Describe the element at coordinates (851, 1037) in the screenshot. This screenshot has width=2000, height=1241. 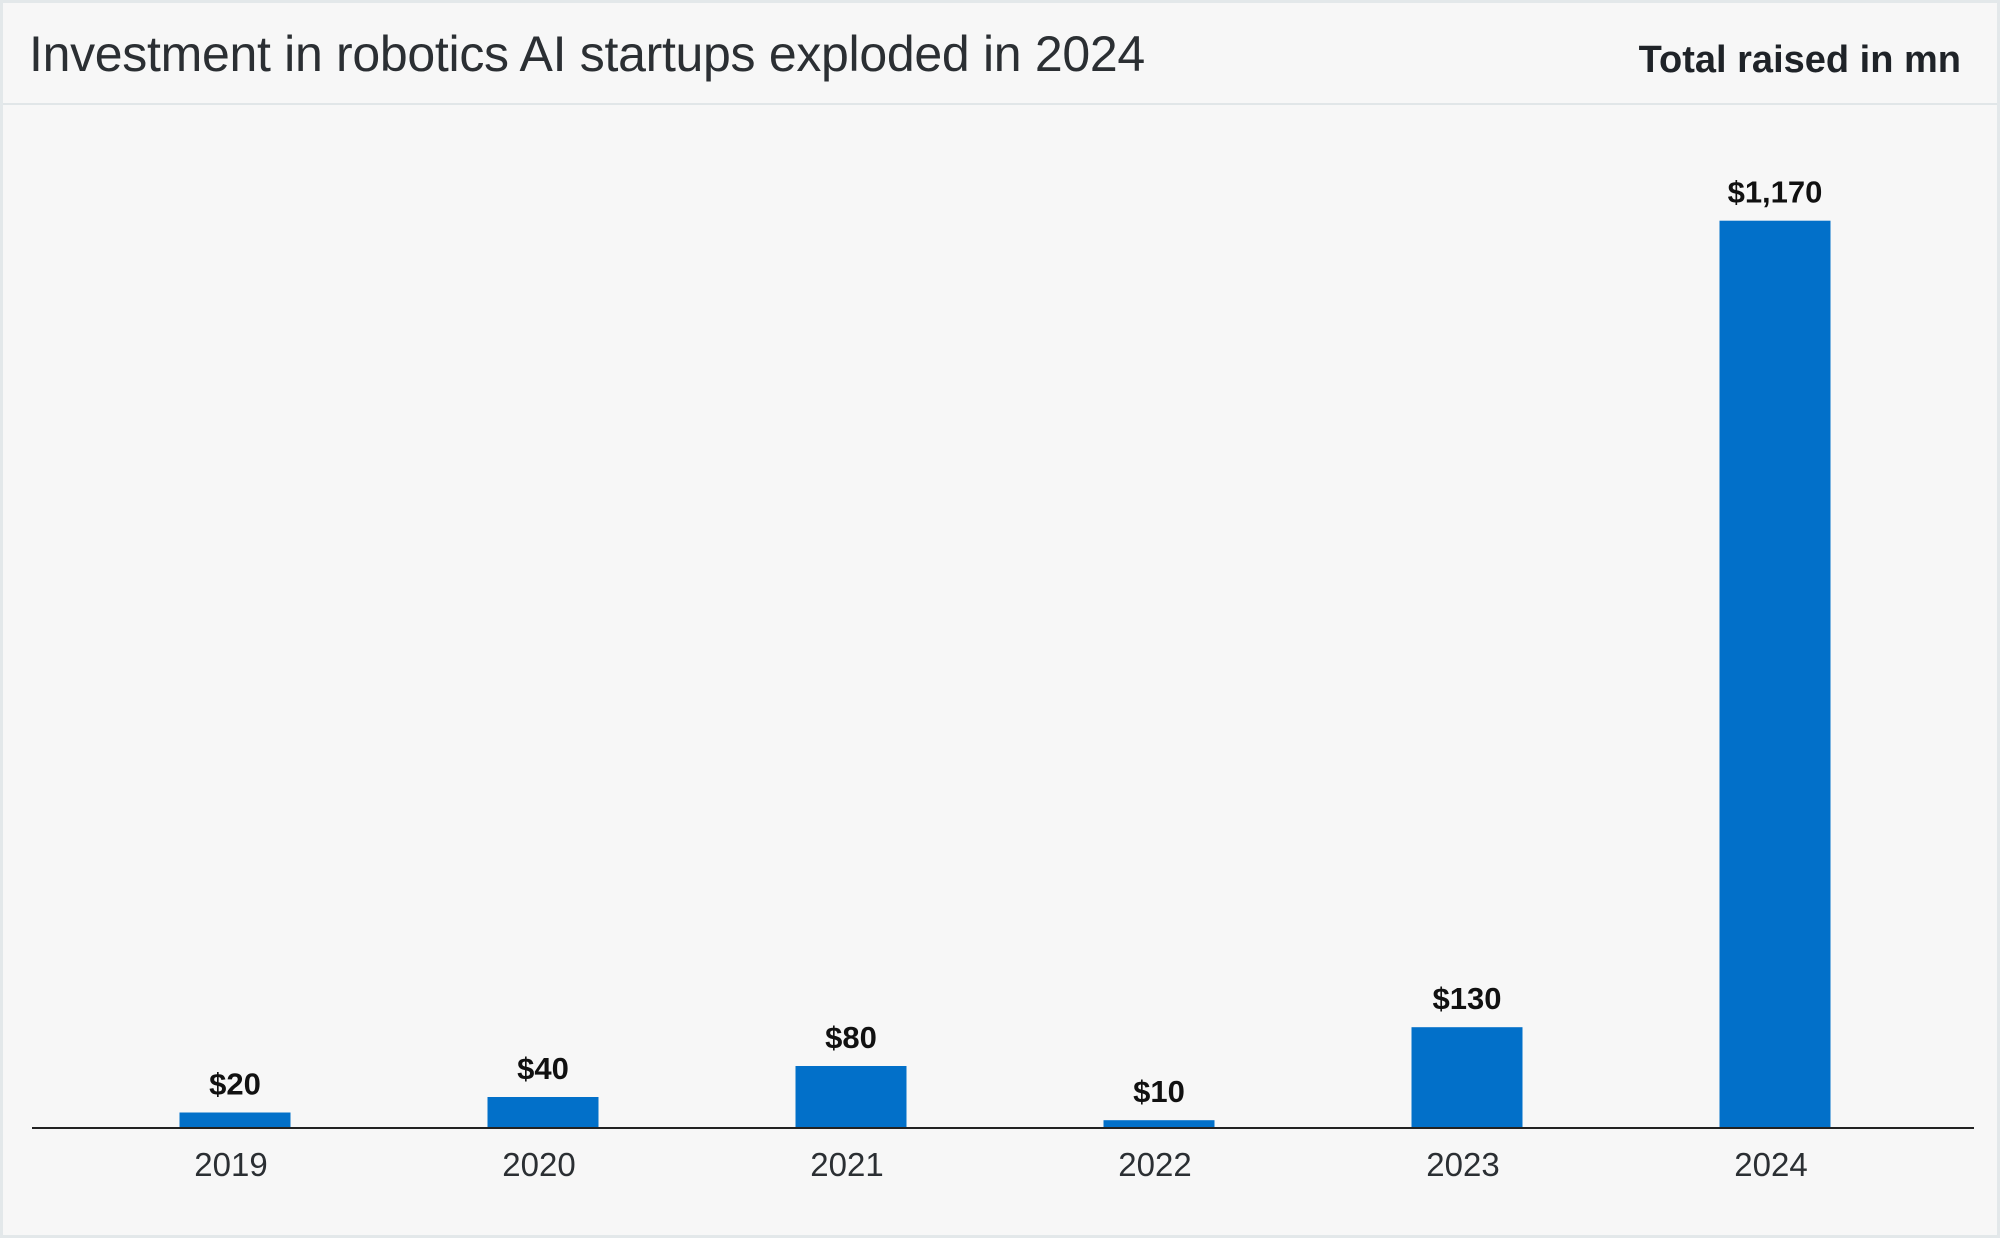
I see `data-label-2021: $80` at that location.